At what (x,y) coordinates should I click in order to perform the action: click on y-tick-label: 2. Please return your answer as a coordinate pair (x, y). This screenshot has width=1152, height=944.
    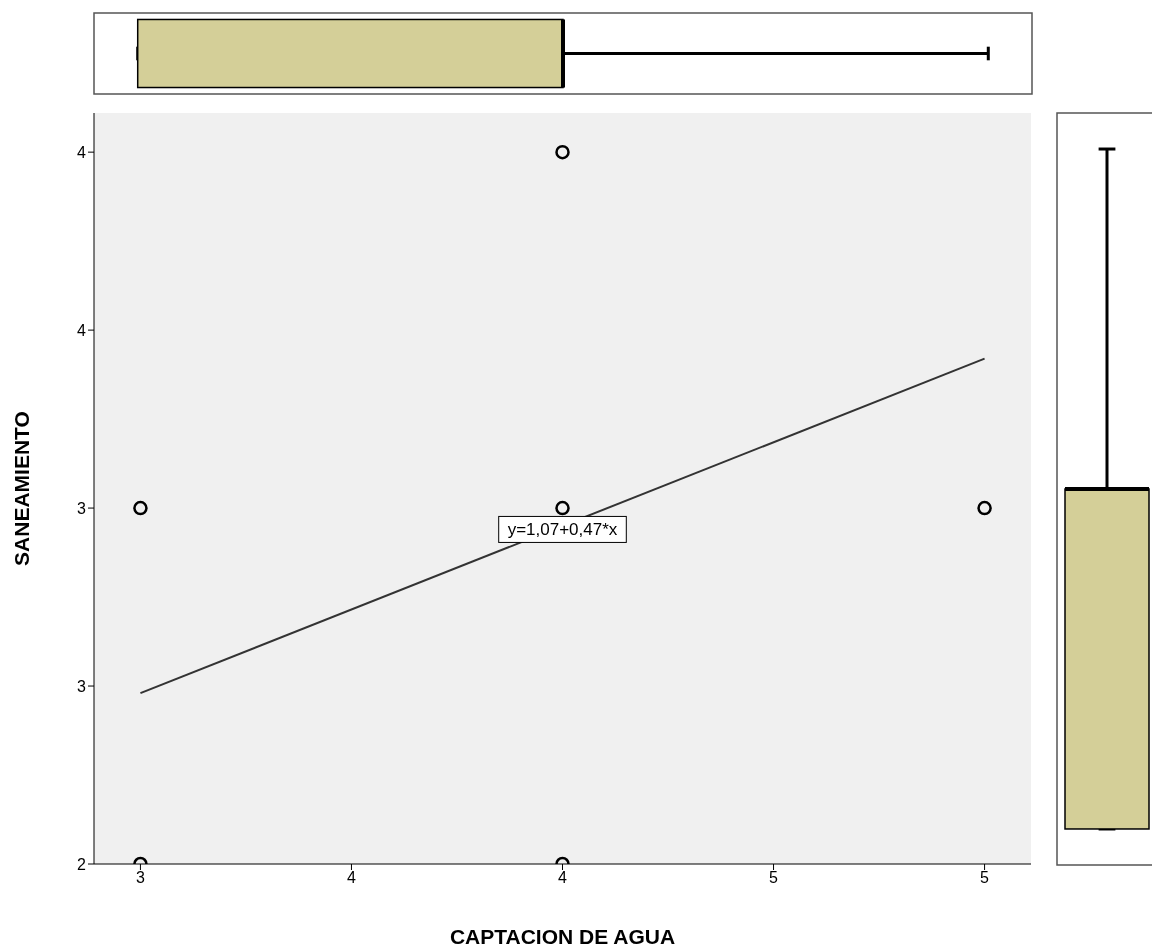
    Looking at the image, I should click on (82, 864).